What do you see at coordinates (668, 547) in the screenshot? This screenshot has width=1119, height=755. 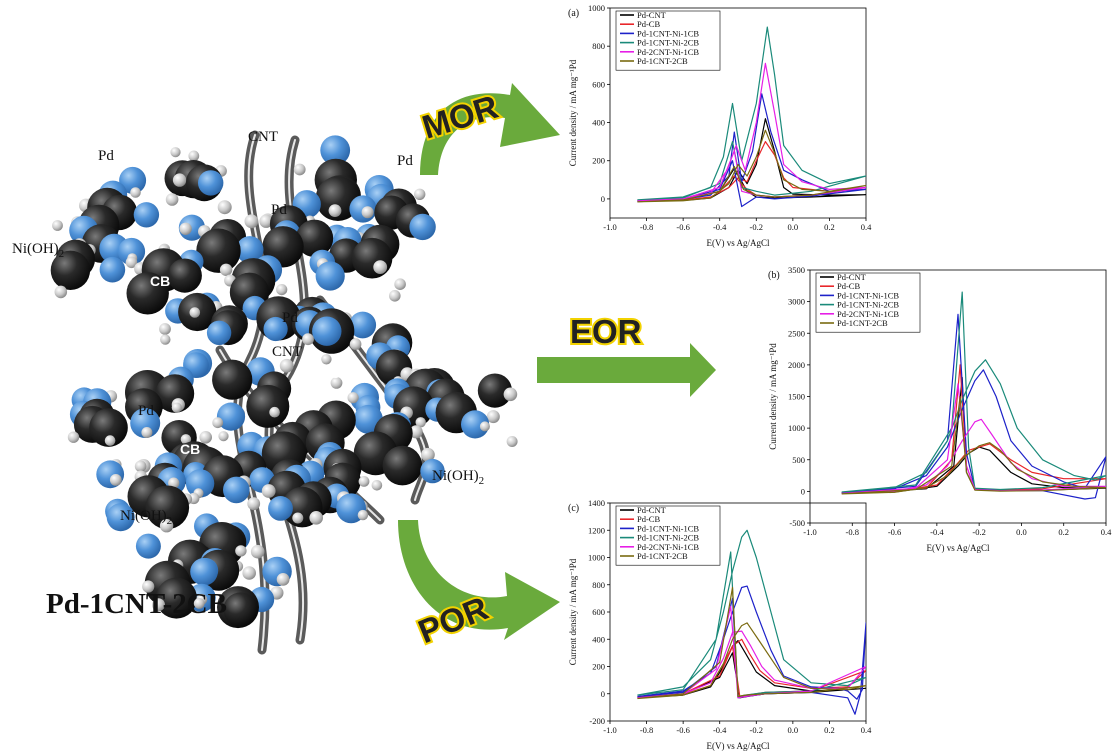 I see `legend-entry: Pd-2CNT-Ni-1CB` at bounding box center [668, 547].